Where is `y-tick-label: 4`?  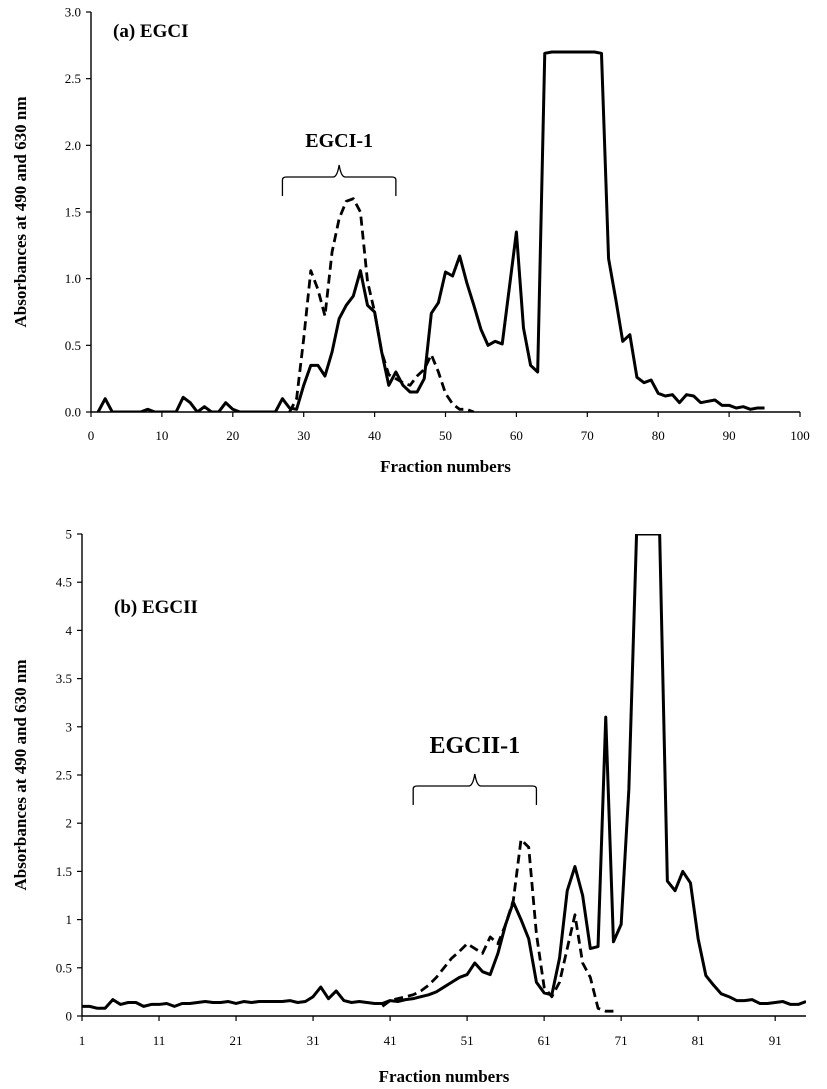 y-tick-label: 4 is located at coordinates (69, 630).